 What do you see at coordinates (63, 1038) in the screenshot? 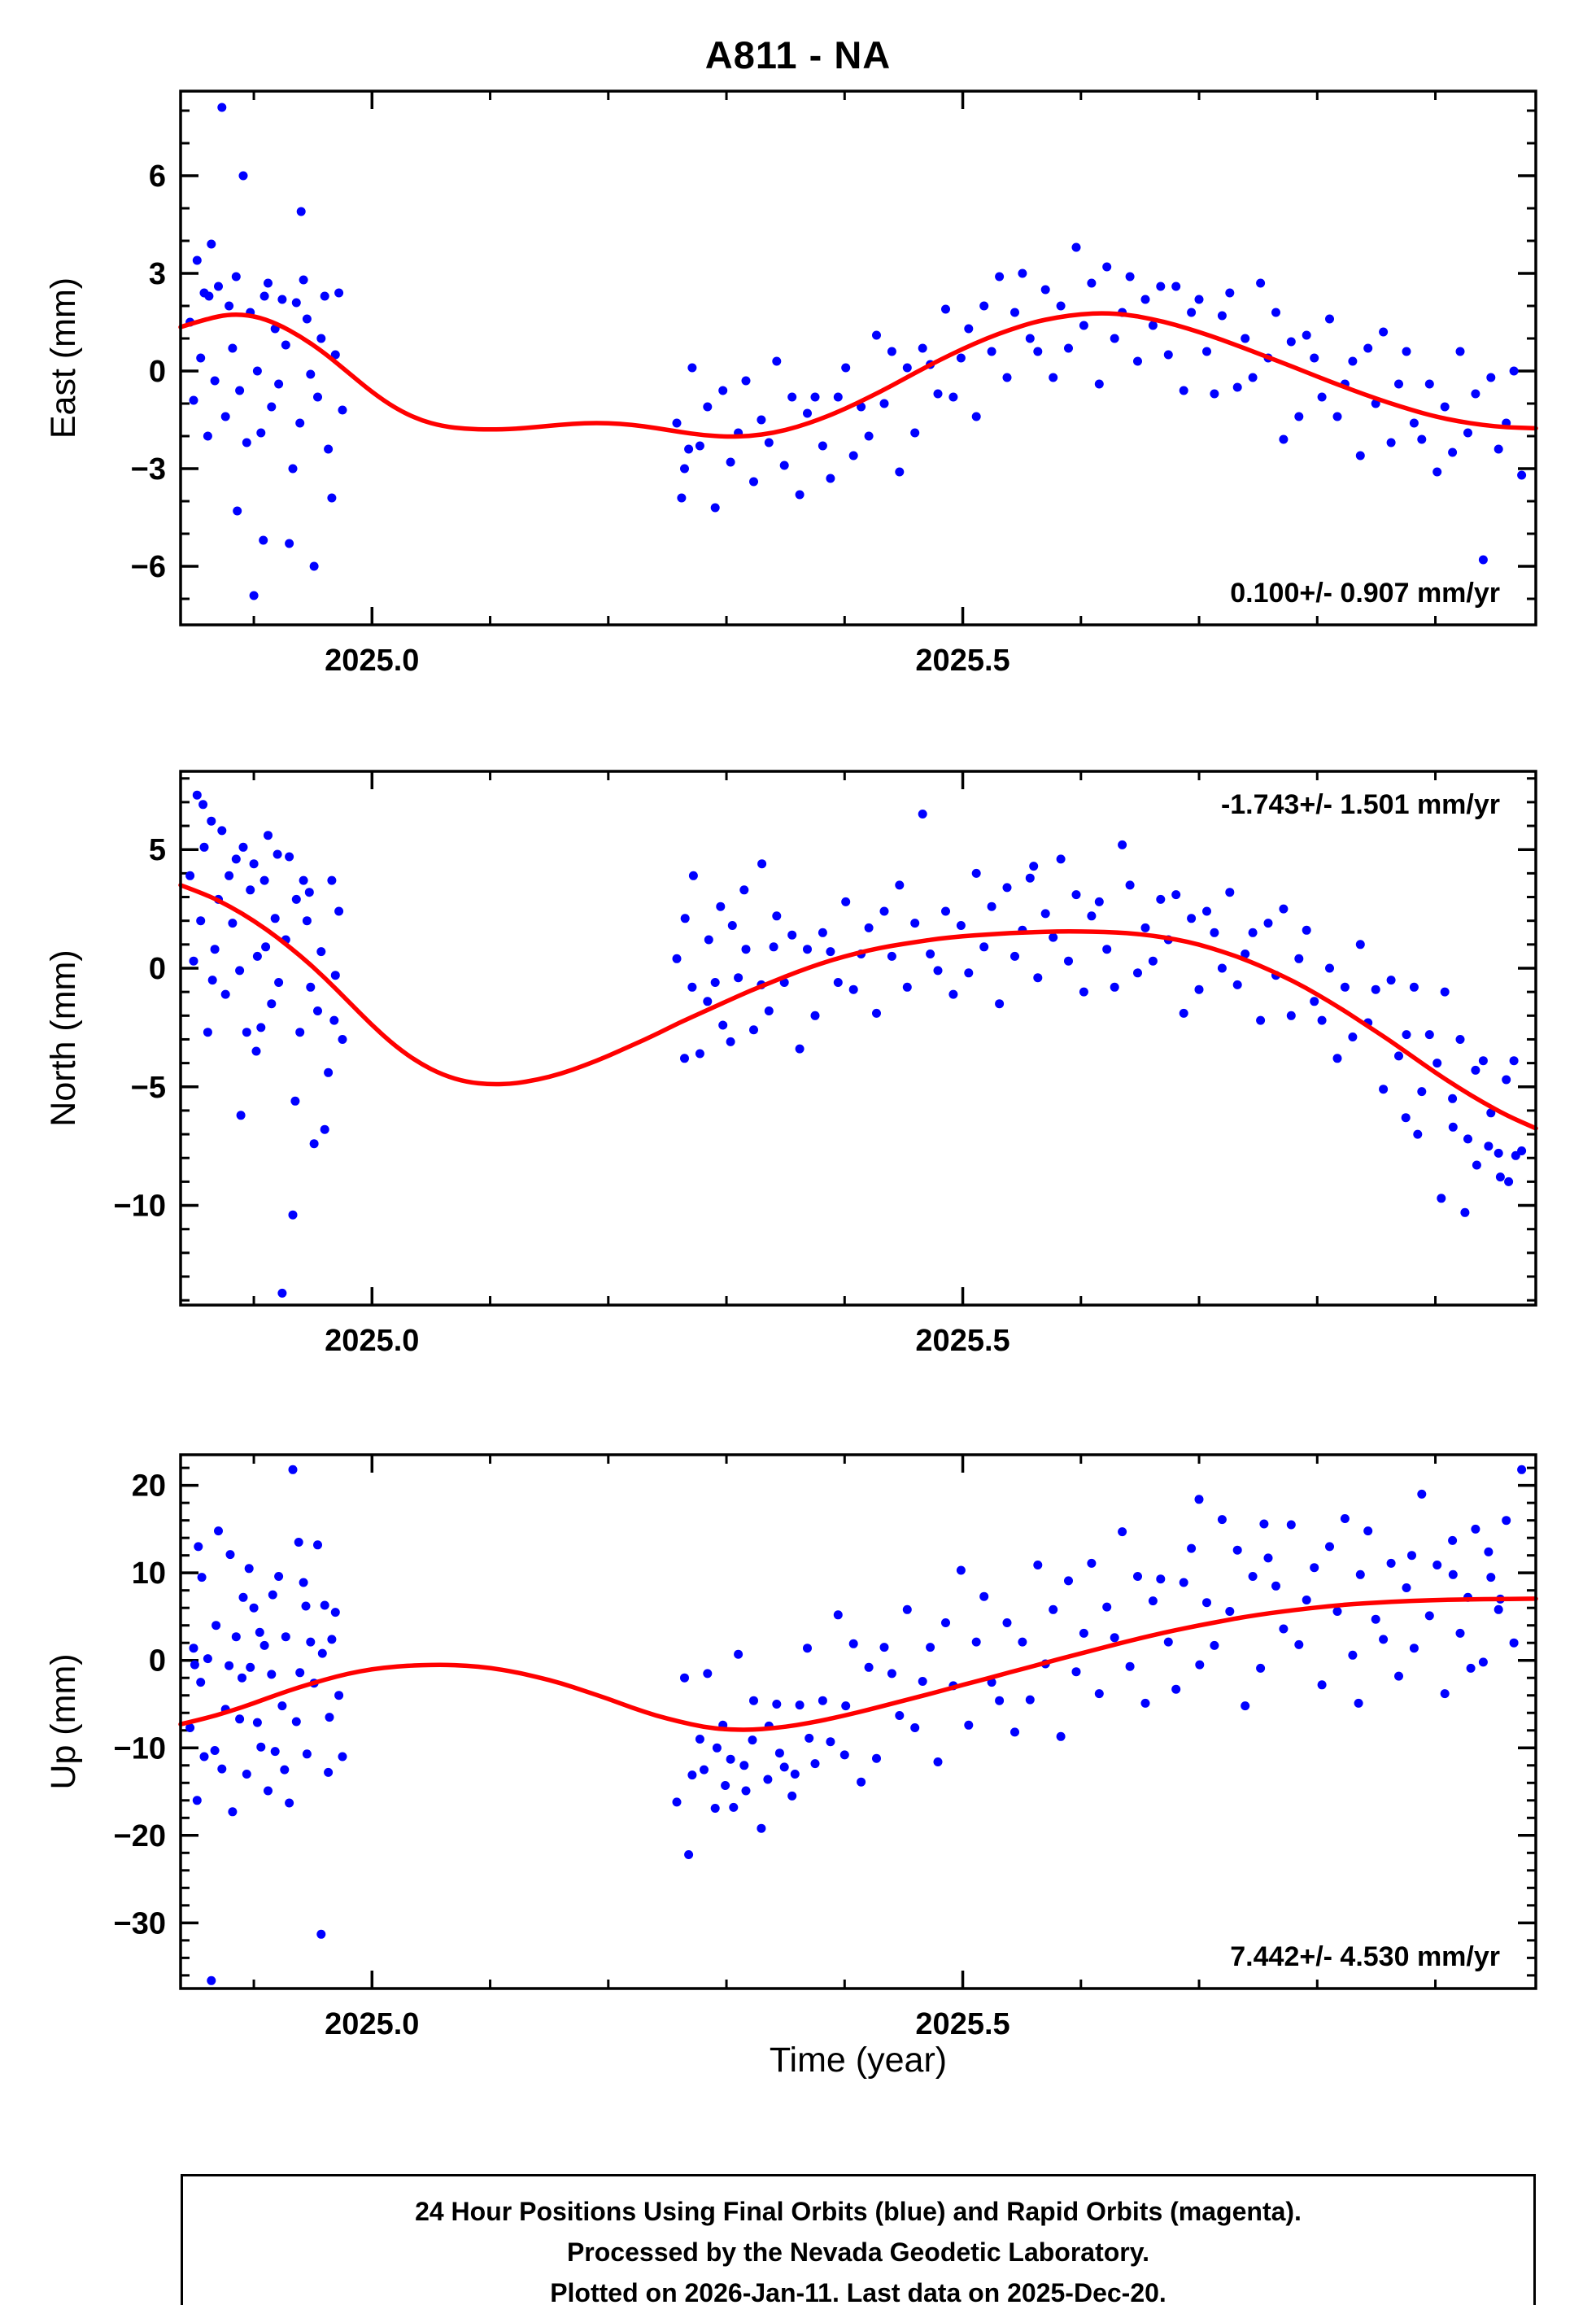
I see `y-axis-title: North (mm)` at bounding box center [63, 1038].